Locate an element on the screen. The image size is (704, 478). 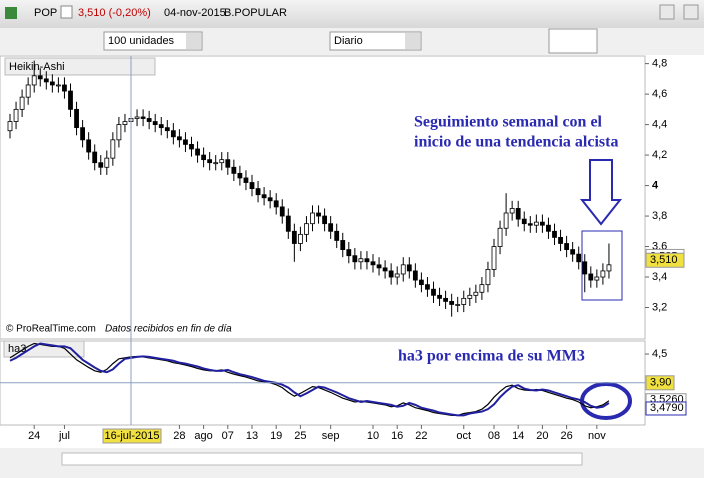
symbol: POP is located at coordinates (45, 13).